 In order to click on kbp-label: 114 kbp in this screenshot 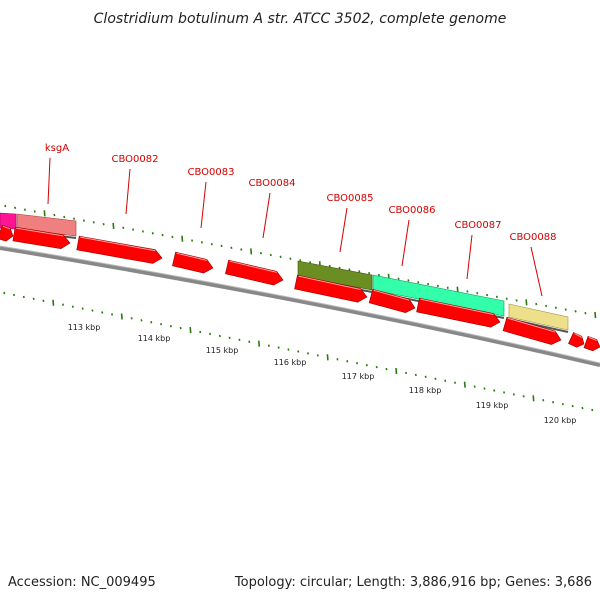, I will do `click(154, 338)`.